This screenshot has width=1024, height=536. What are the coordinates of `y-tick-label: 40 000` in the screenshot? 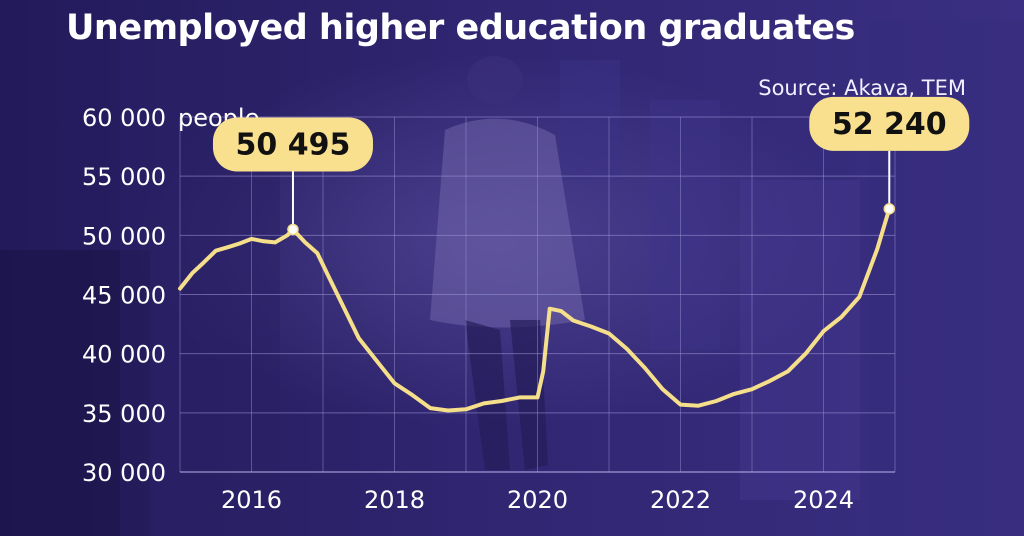 It's located at (124, 355).